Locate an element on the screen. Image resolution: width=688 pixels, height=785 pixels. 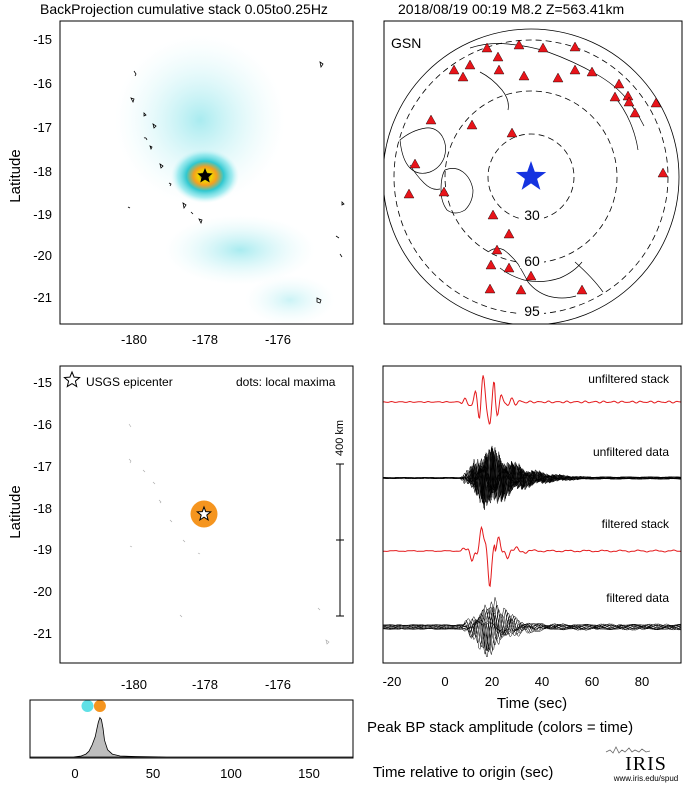
legend-epicenter: USGS epicenter is located at coordinates (129, 382).